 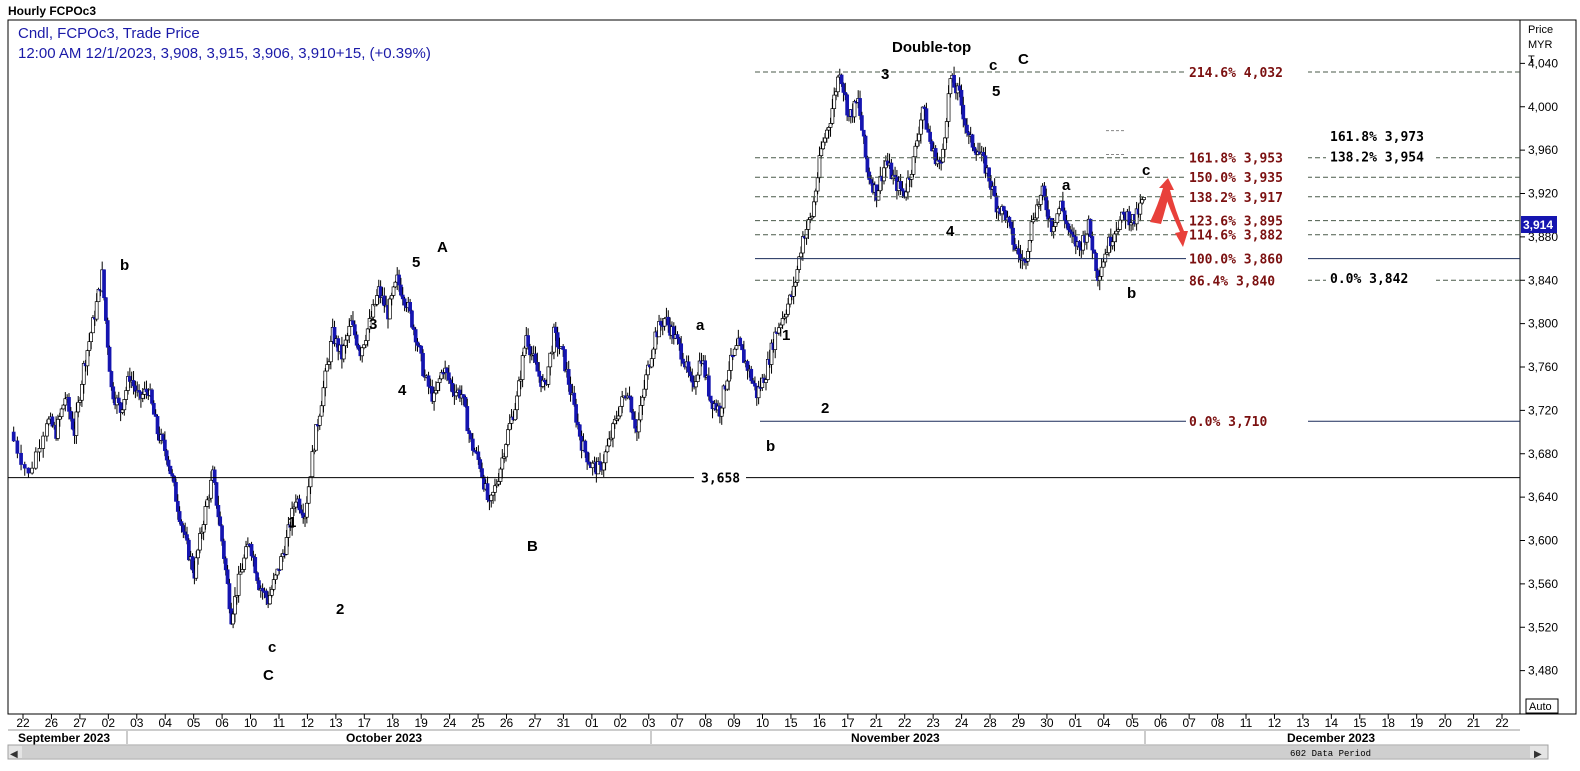 What do you see at coordinates (1540, 45) in the screenshot?
I see `axis-title-currency: MYR` at bounding box center [1540, 45].